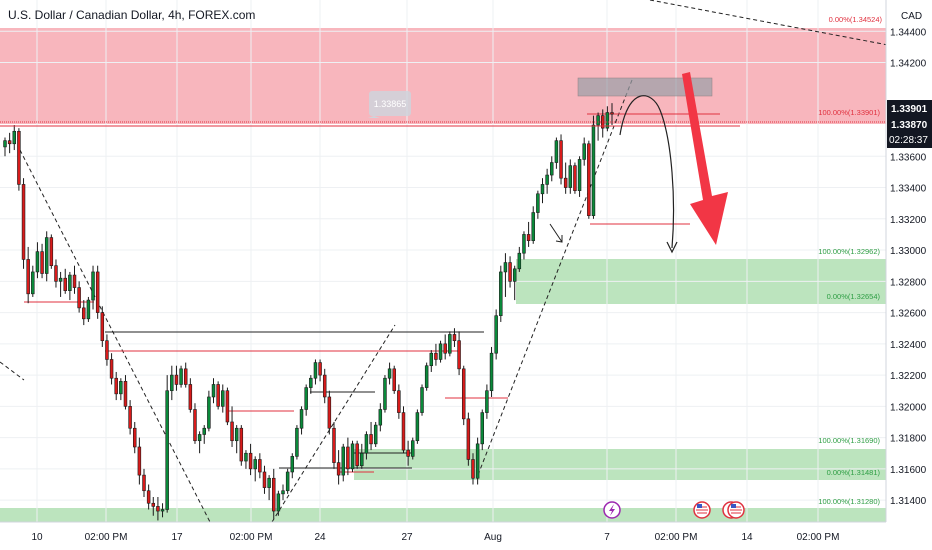 The width and height of the screenshot is (932, 550). I want to click on time-axis, so click(443, 536).